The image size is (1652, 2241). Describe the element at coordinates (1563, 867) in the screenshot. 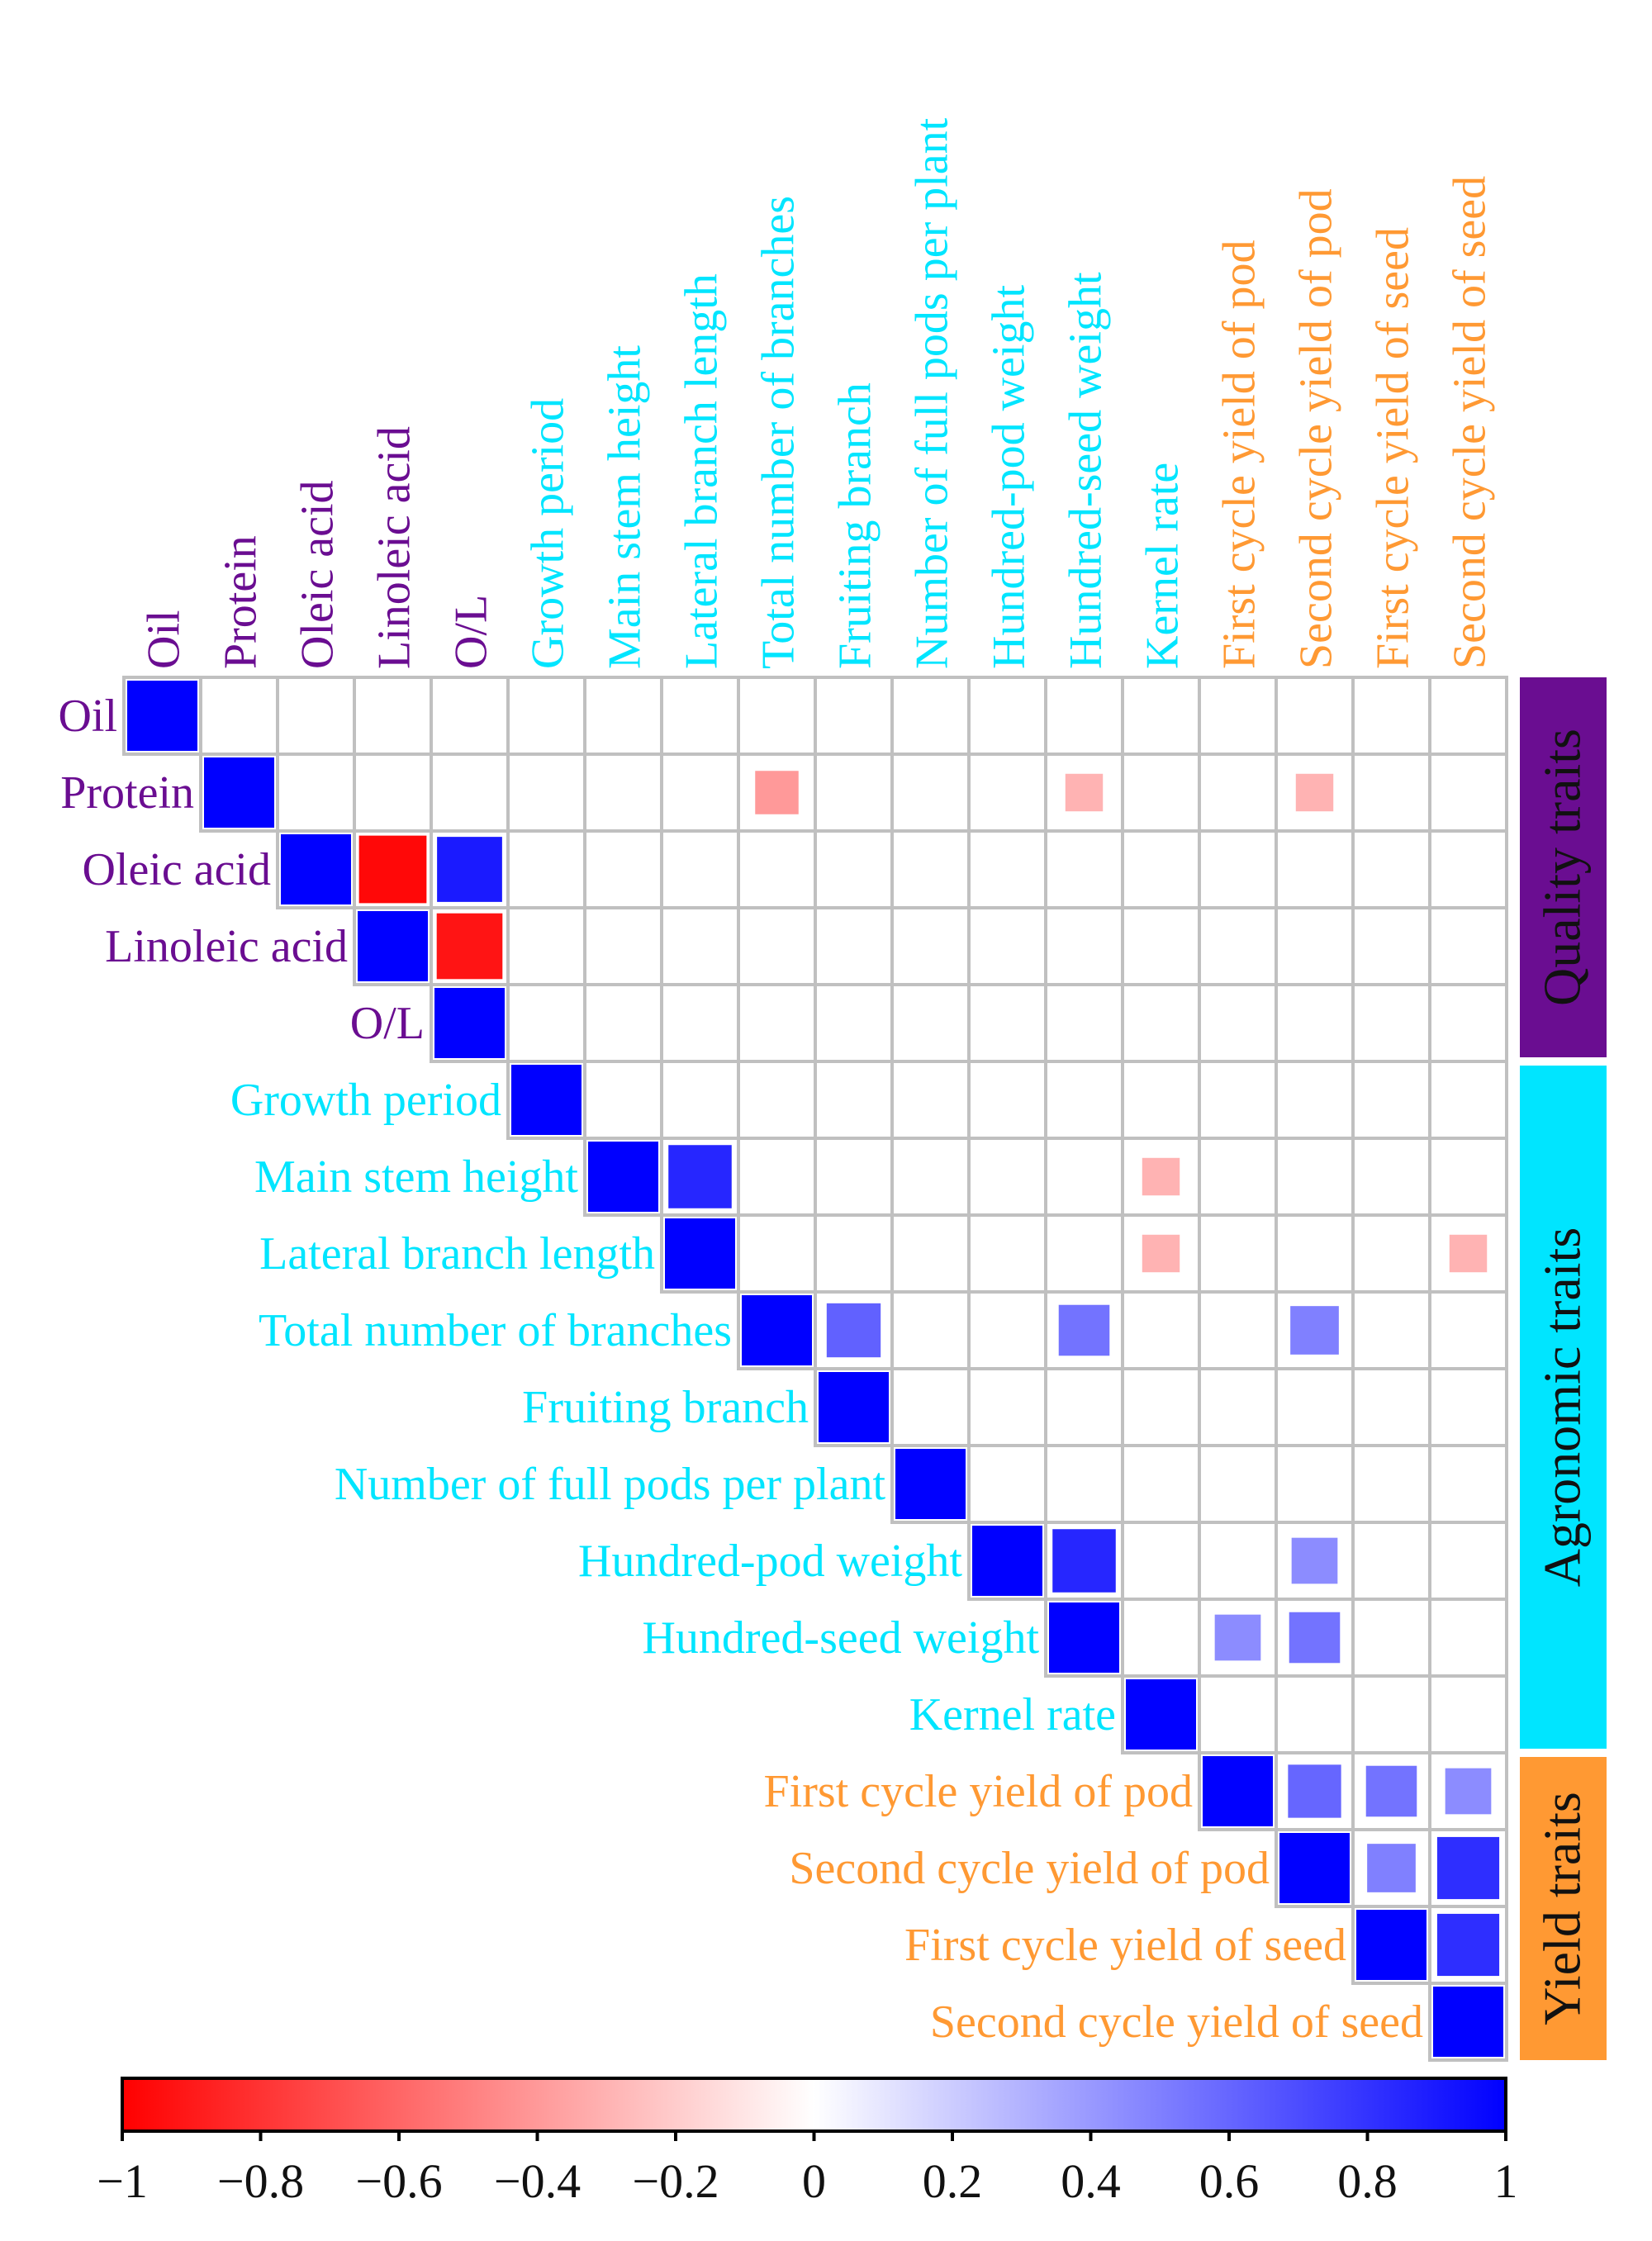

I see `group-bar-quality` at that location.